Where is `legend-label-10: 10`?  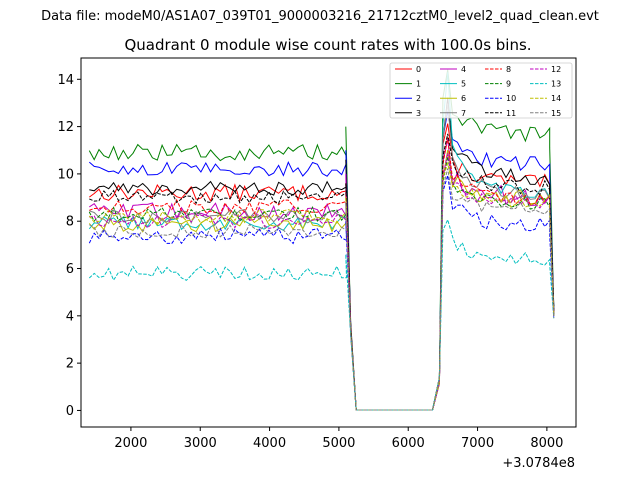 legend-label-10: 10 is located at coordinates (511, 98).